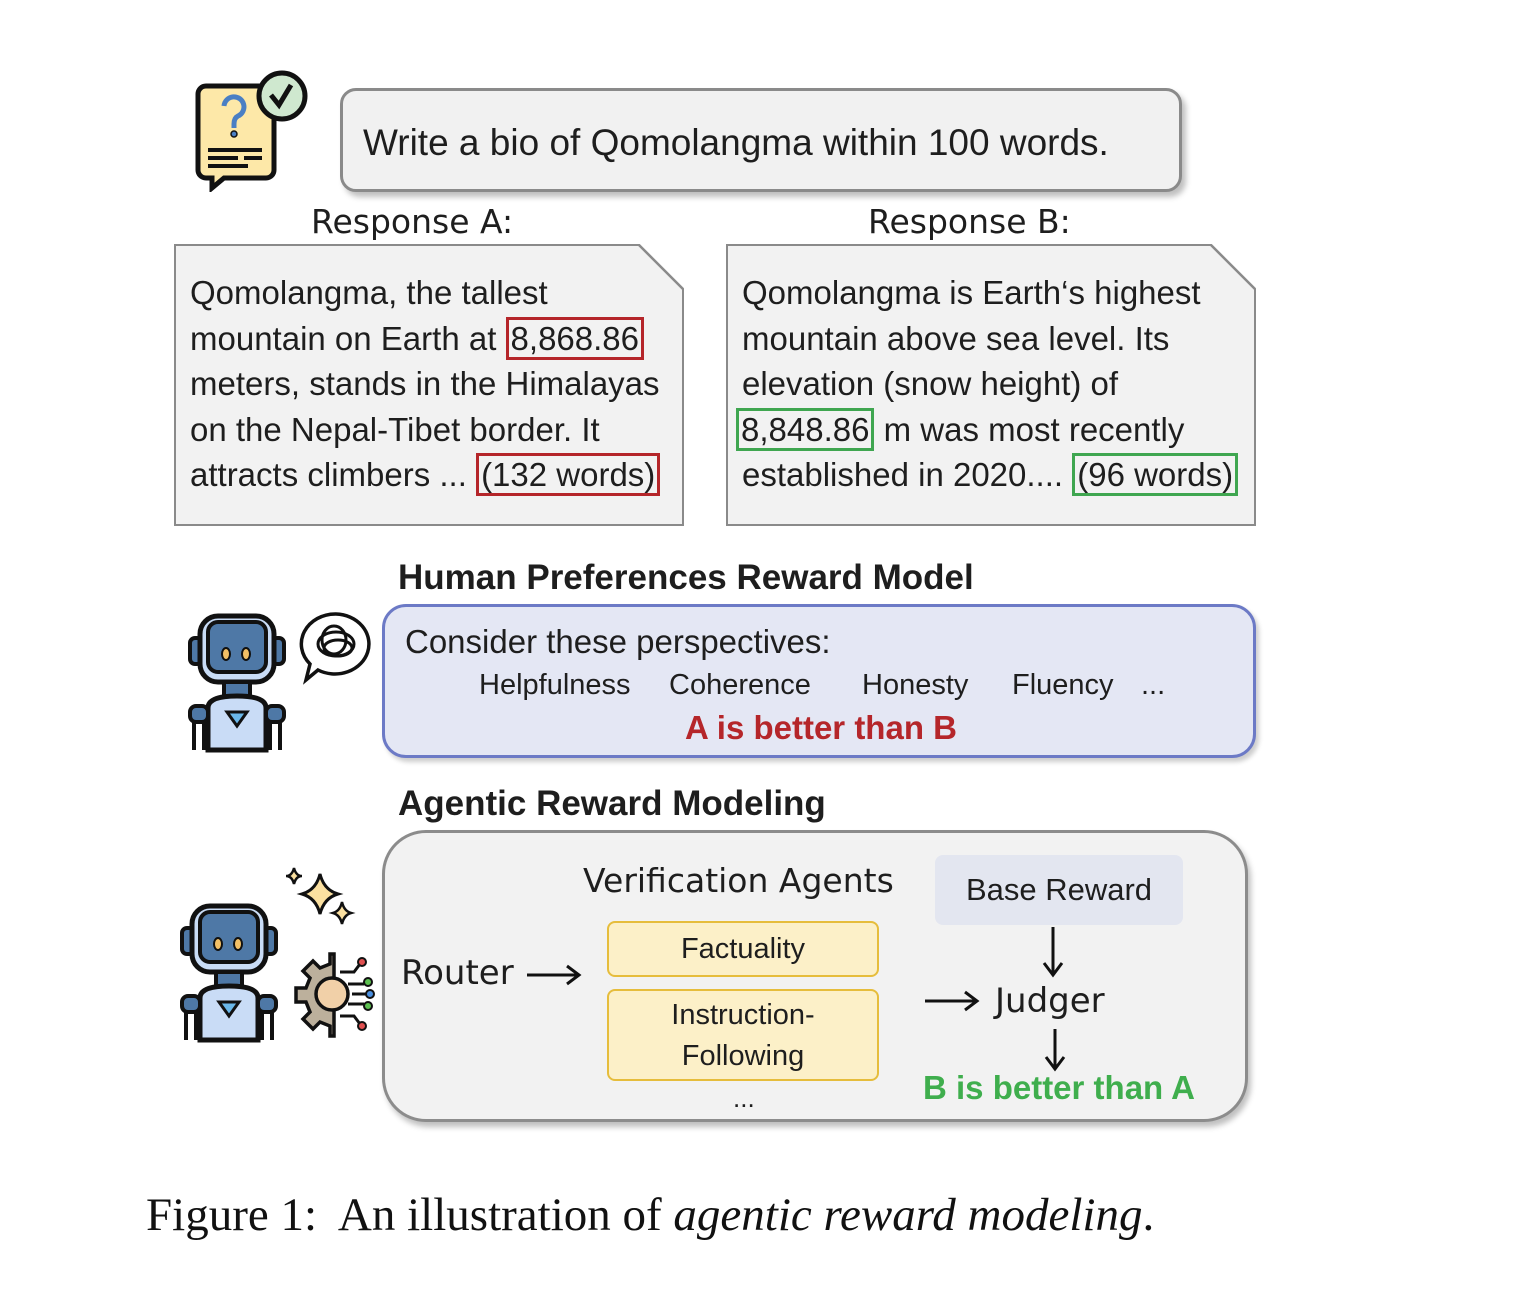 The height and width of the screenshot is (1304, 1526). Describe the element at coordinates (251, 131) in the screenshot. I see `question-document-icon` at that location.